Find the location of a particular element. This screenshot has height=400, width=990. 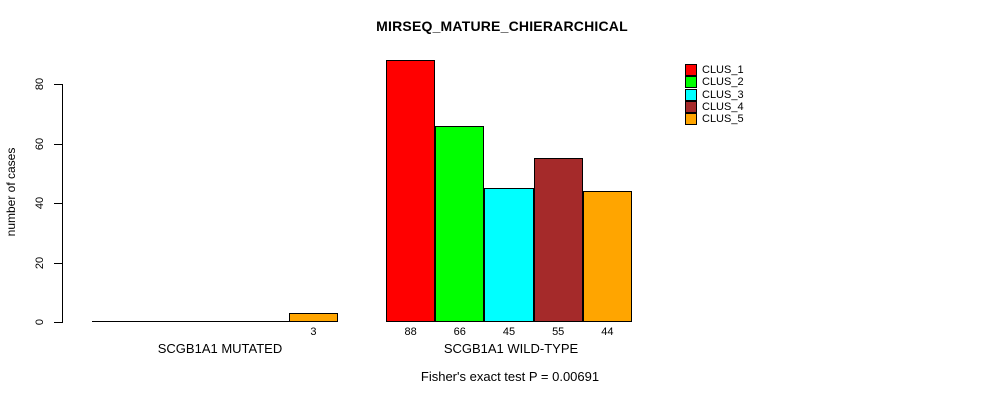

bar-clus_1-group2 is located at coordinates (411, 191).